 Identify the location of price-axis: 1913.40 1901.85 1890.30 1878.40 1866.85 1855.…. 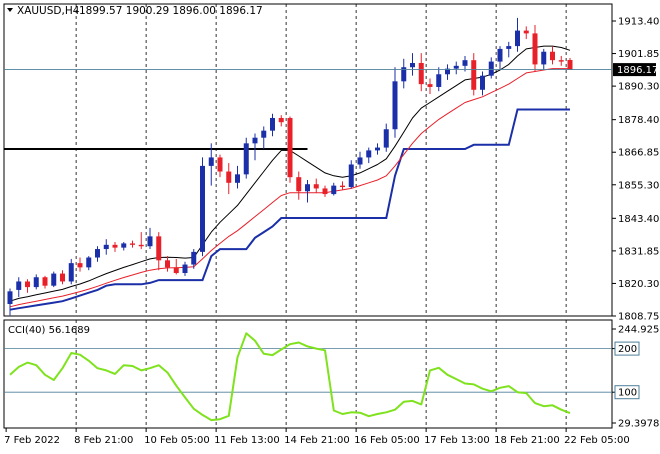
(635, 170).